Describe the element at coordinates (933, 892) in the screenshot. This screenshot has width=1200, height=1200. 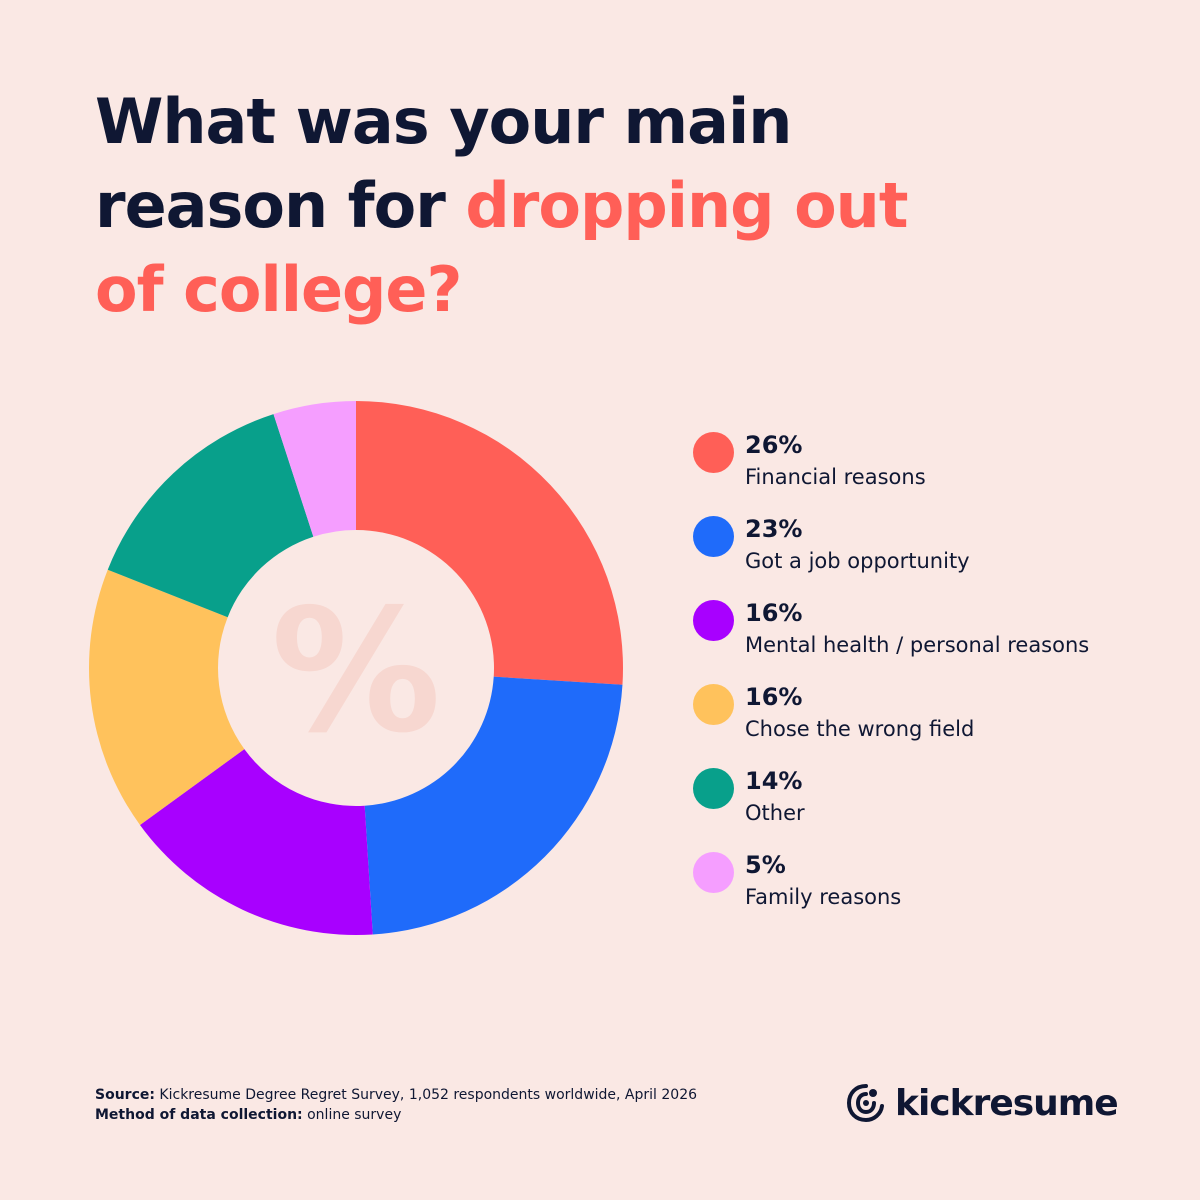
I see `legend-item: 5% Family reasons` at that location.